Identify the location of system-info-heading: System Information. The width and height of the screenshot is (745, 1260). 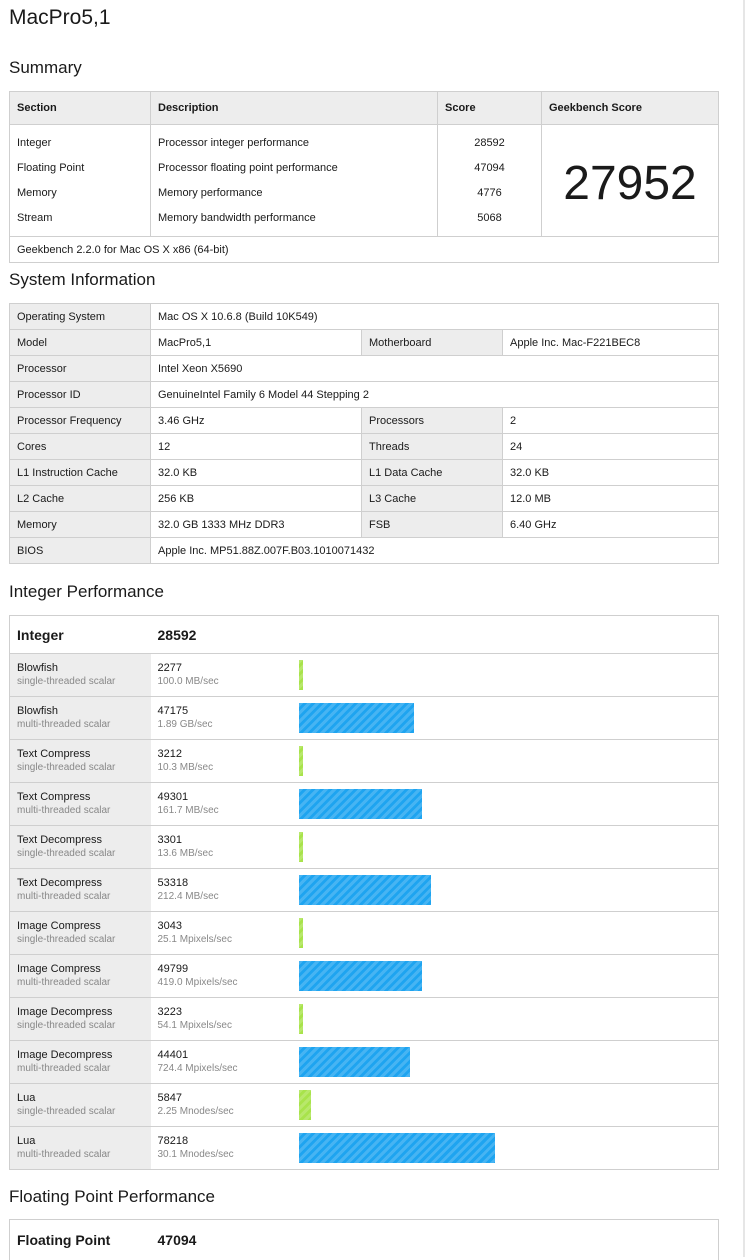
(82, 279).